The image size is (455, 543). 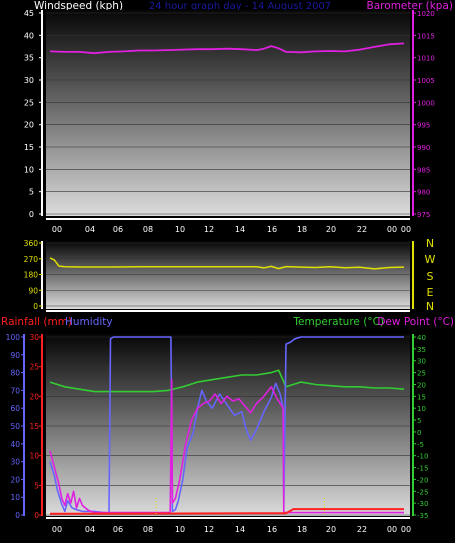 What do you see at coordinates (29, 102) in the screenshot?
I see `windspeed-axis-tick-label: 25` at bounding box center [29, 102].